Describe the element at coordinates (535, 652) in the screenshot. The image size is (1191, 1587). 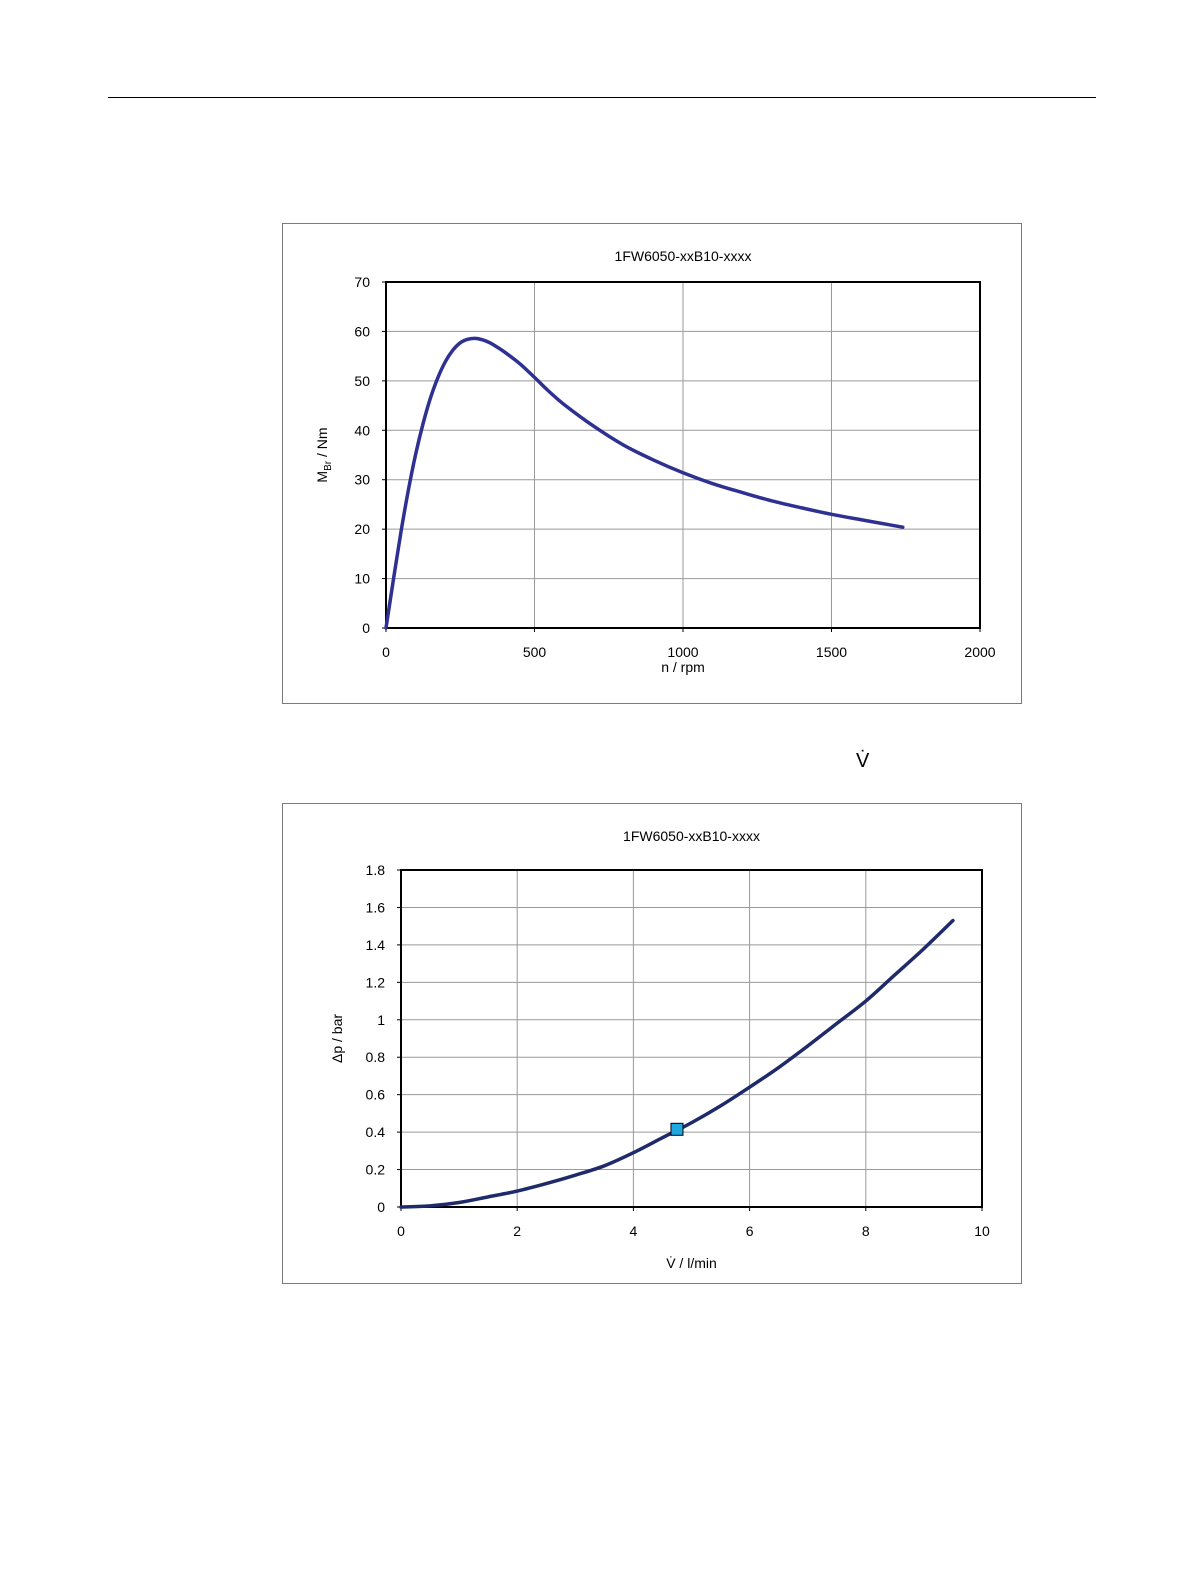
I see `x-tick-label: 500` at that location.